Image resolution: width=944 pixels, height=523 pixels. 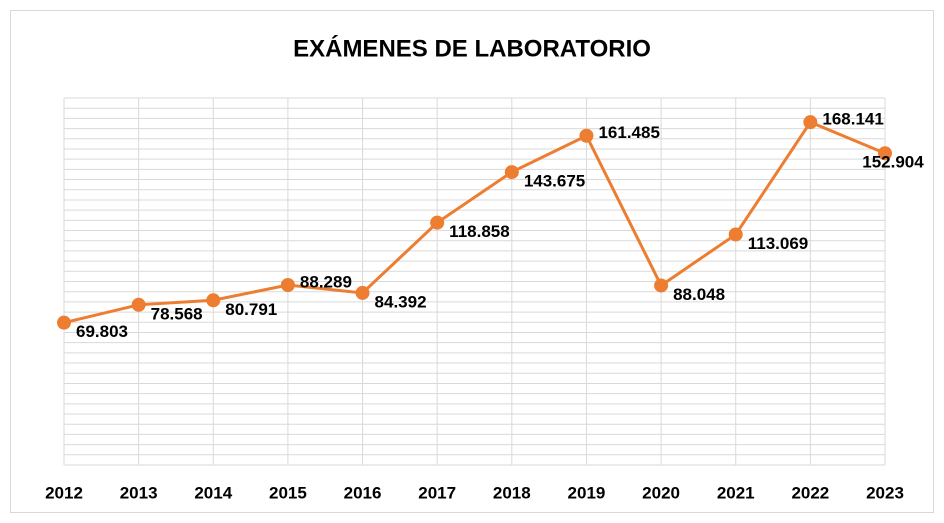 What do you see at coordinates (437, 492) in the screenshot?
I see `x-tick-label: 2017` at bounding box center [437, 492].